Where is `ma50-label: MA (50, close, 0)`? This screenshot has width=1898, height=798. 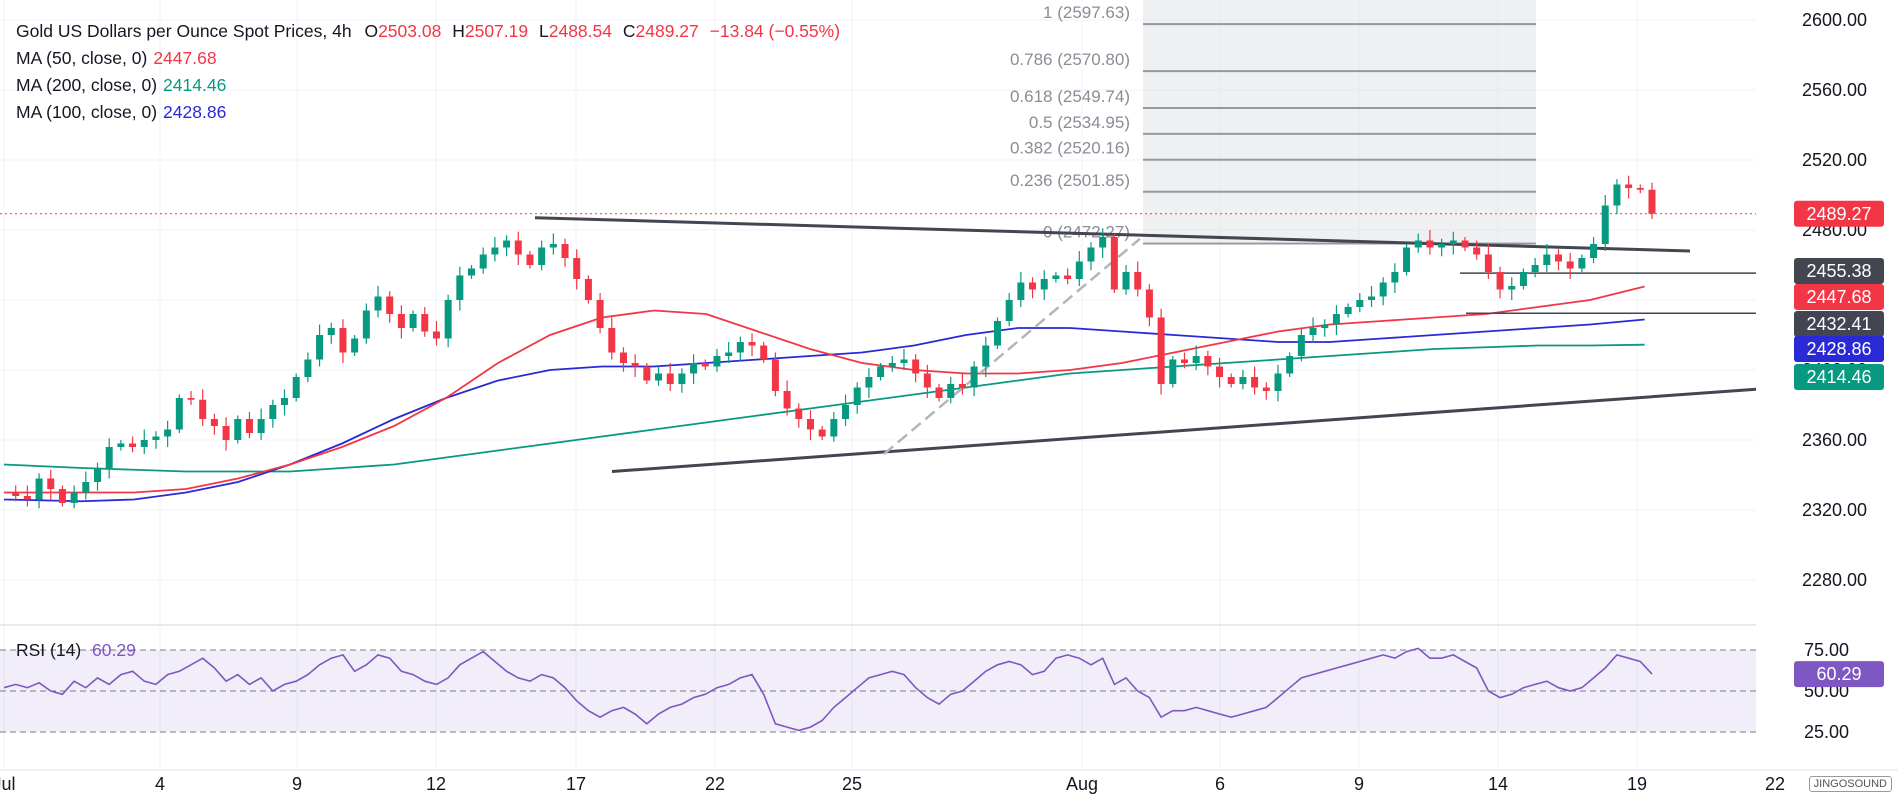 ma50-label: MA (50, close, 0) is located at coordinates (82, 58).